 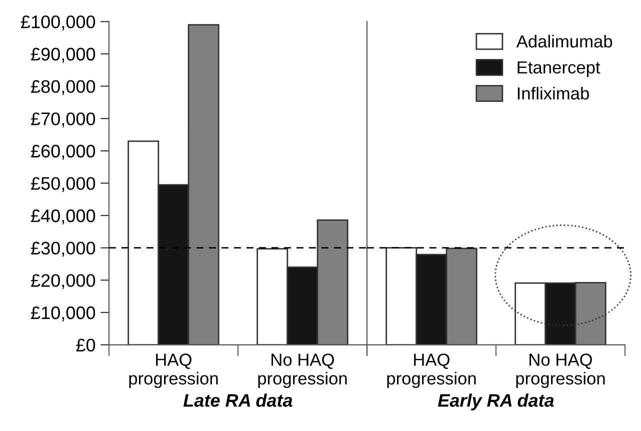 What do you see at coordinates (63, 249) in the screenshot?
I see `y-tick-label: £30,000` at bounding box center [63, 249].